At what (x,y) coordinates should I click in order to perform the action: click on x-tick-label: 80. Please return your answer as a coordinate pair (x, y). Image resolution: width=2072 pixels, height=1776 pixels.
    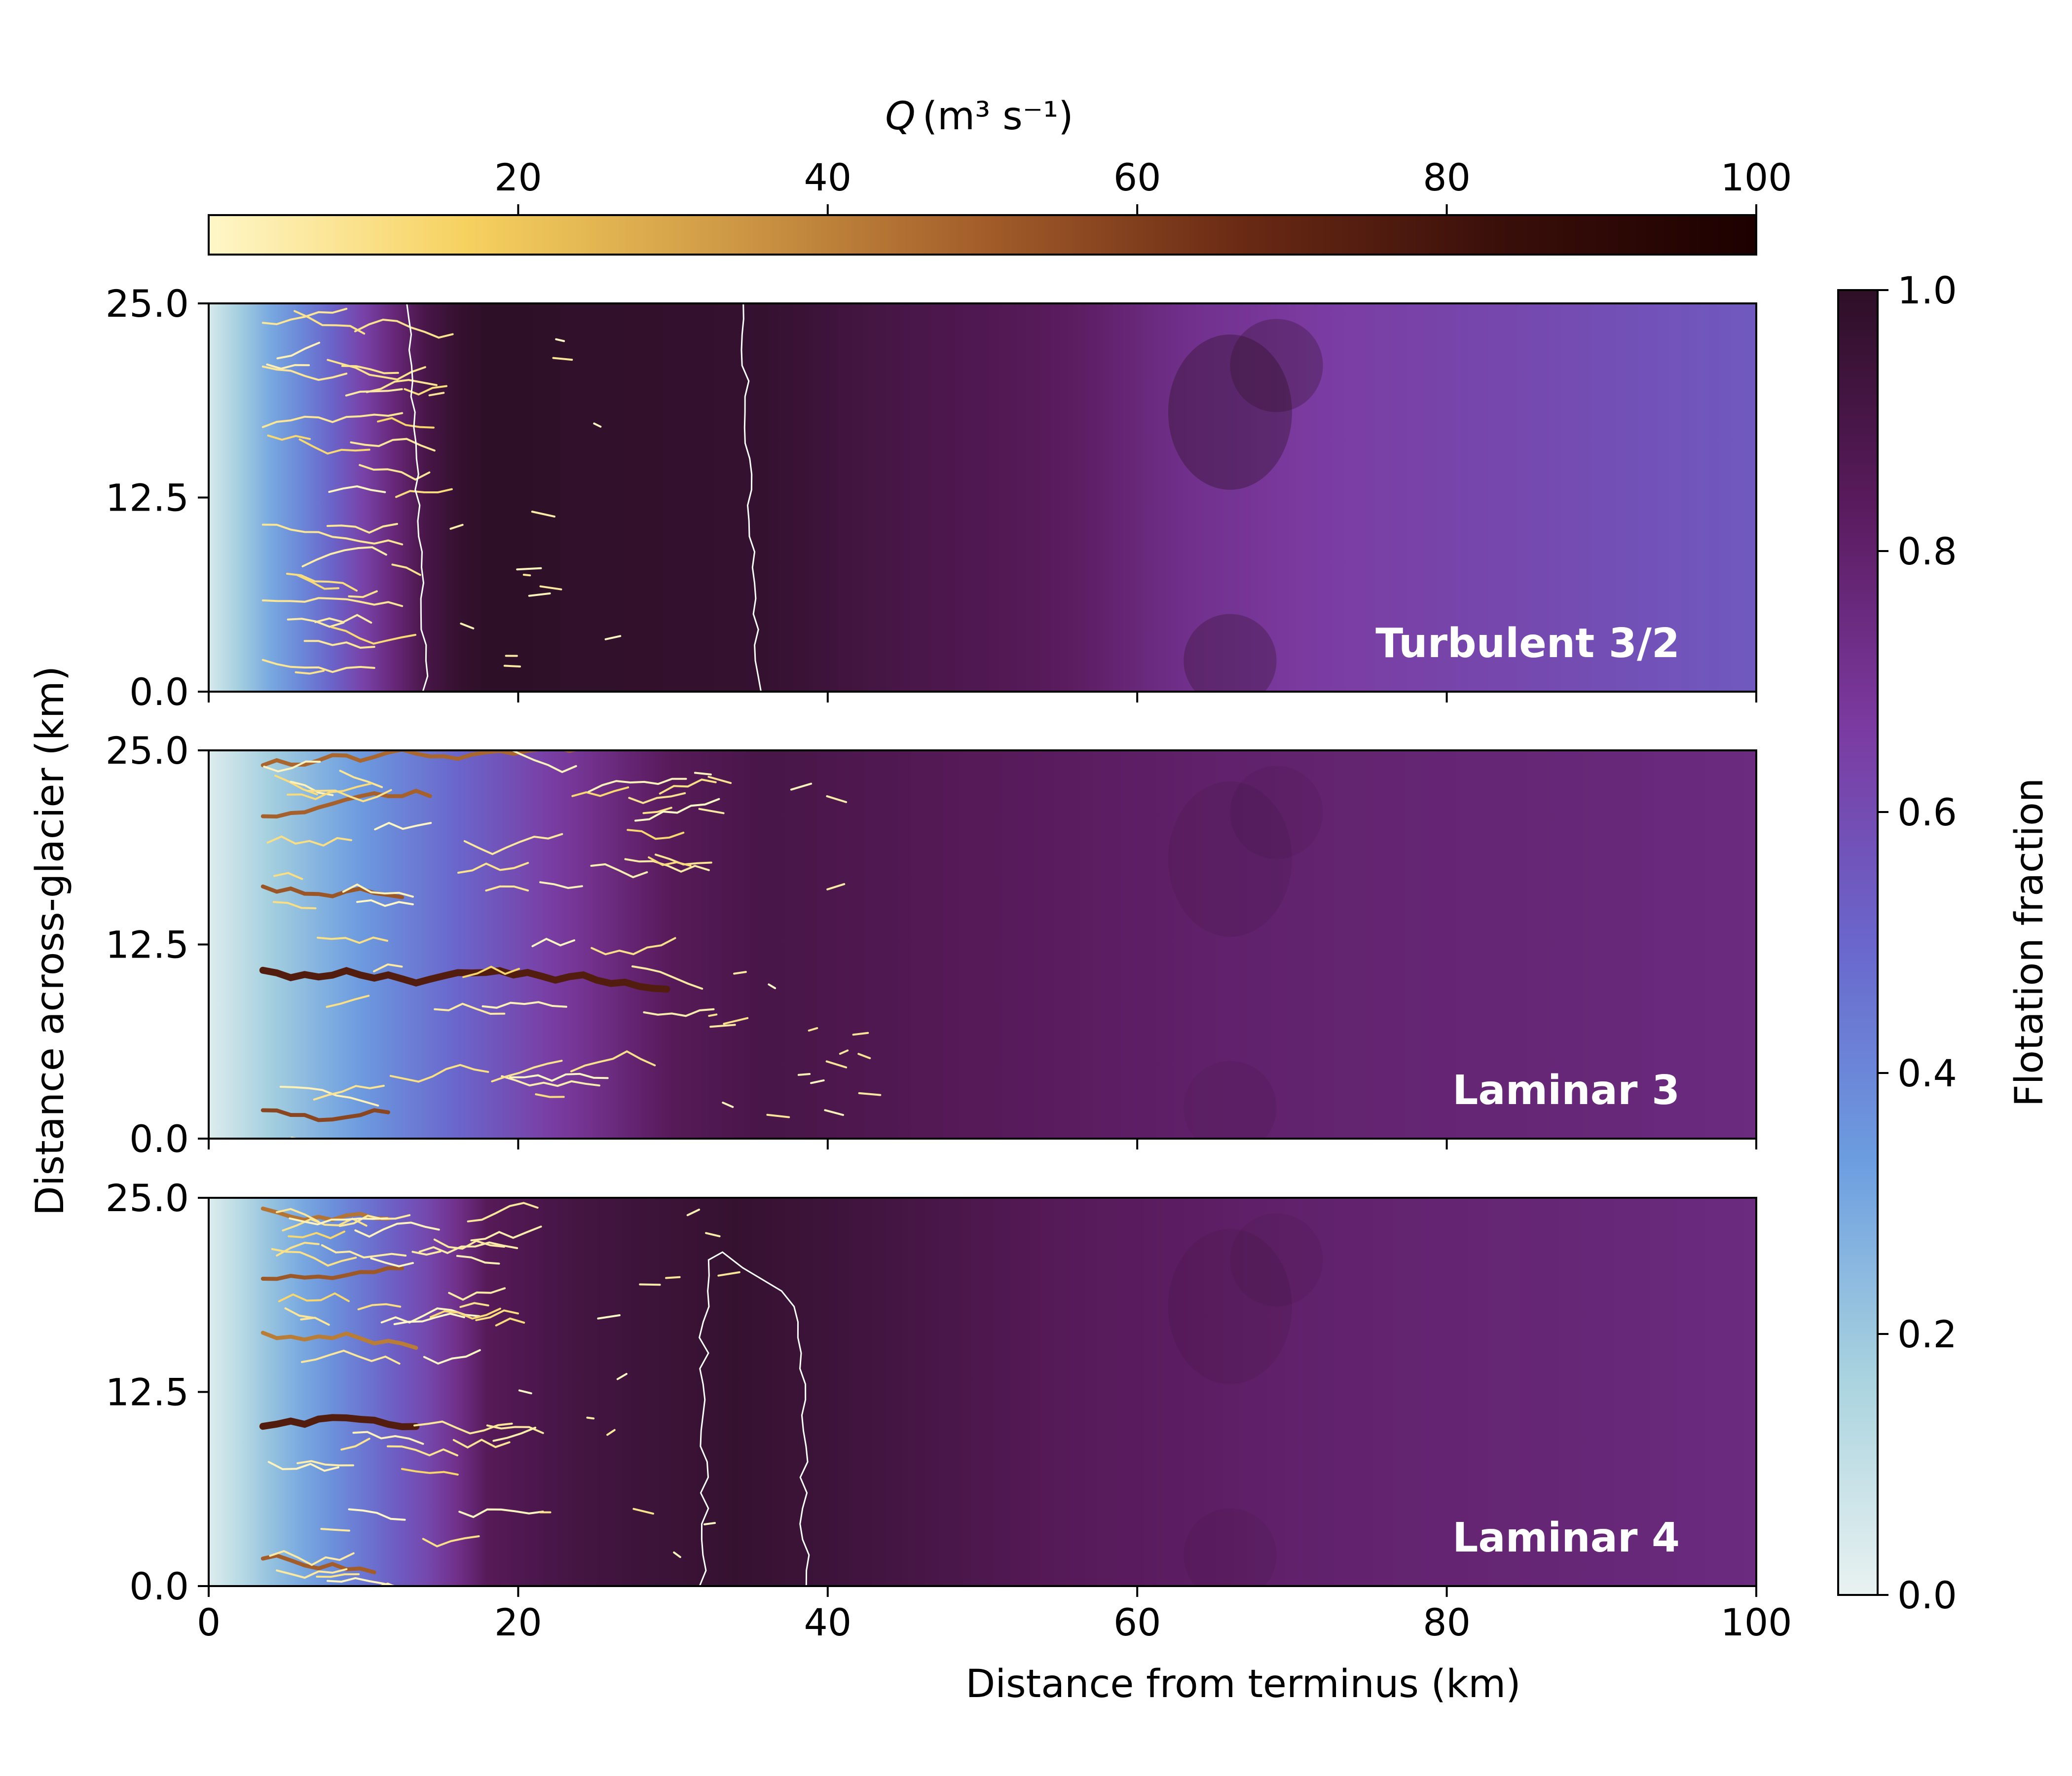
    Looking at the image, I should click on (1447, 1622).